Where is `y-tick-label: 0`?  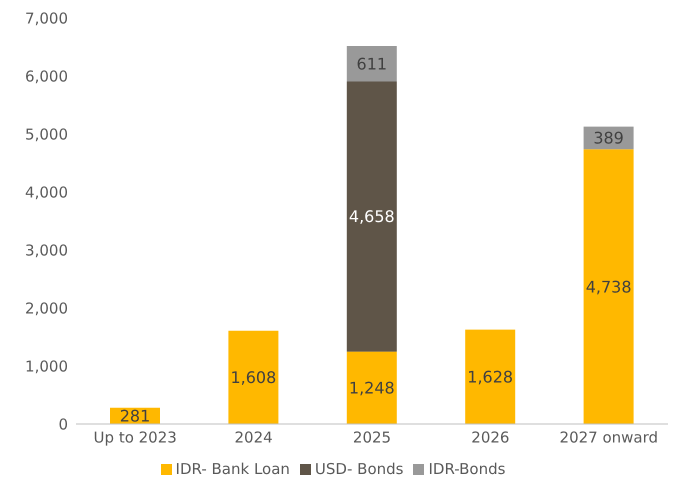 y-tick-label: 0 is located at coordinates (63, 424).